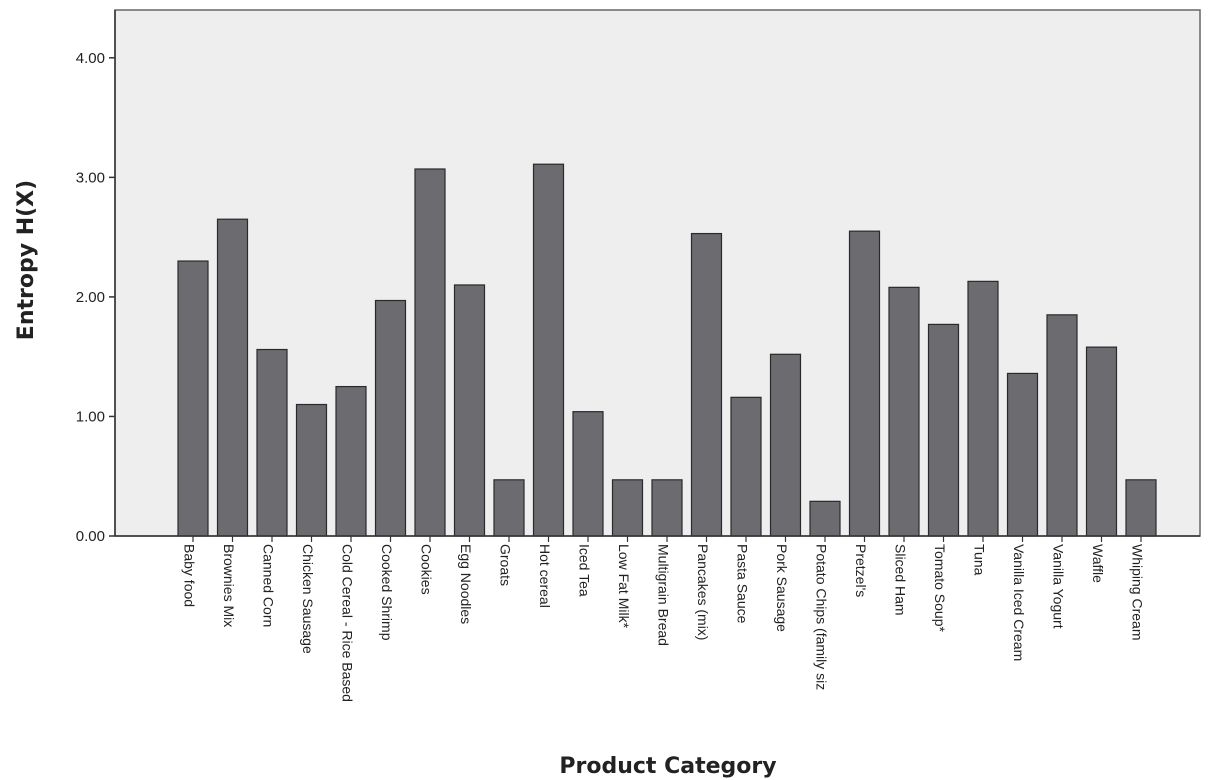 This screenshot has height=780, width=1218. Describe the element at coordinates (584, 570) in the screenshot. I see `x-category-label: Iced Tea` at that location.